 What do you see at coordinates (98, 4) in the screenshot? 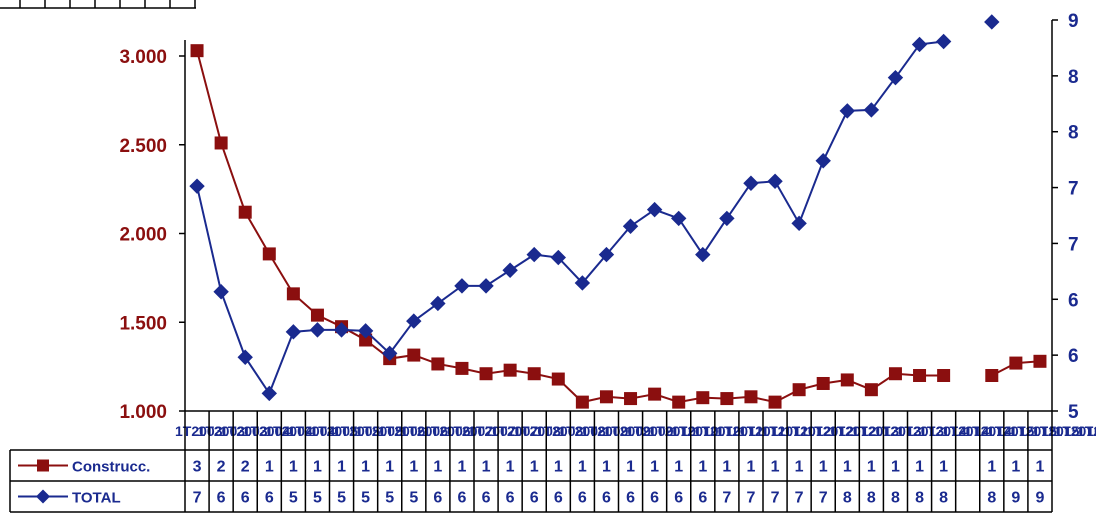
I see `top-left-grid-fragment` at bounding box center [98, 4].